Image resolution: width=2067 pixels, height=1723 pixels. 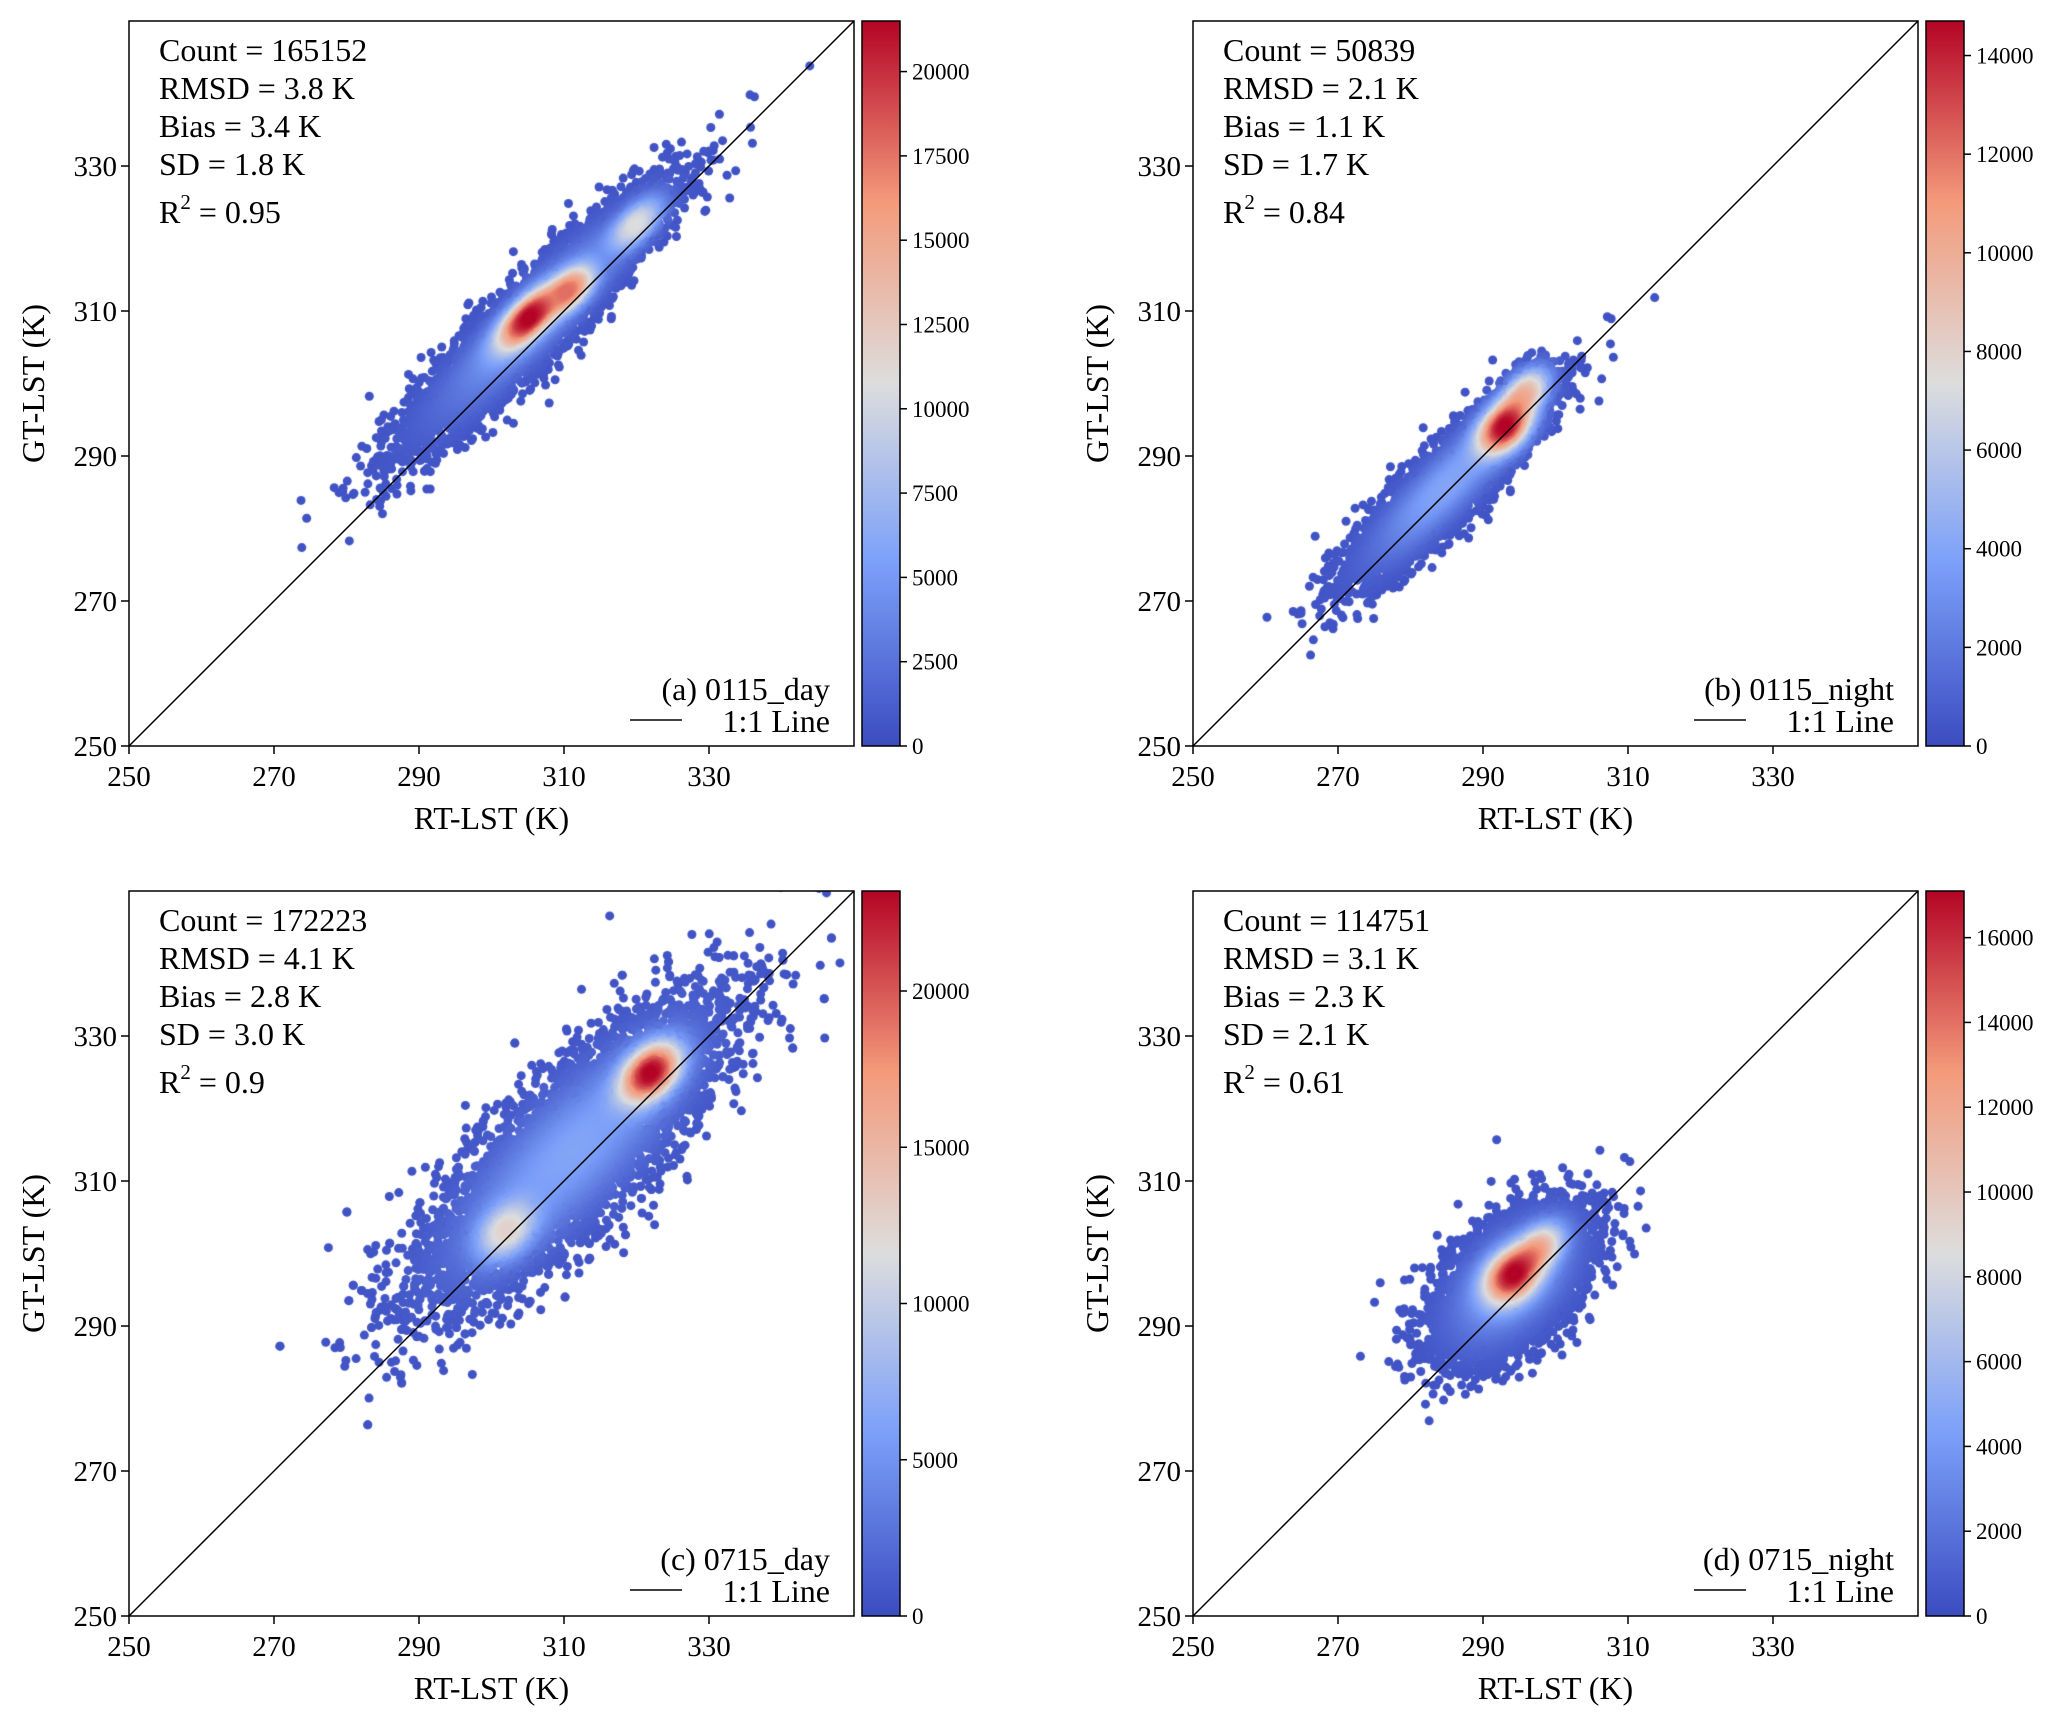 I want to click on y-axis-label: GT-LST (K), so click(x=1097, y=1253).